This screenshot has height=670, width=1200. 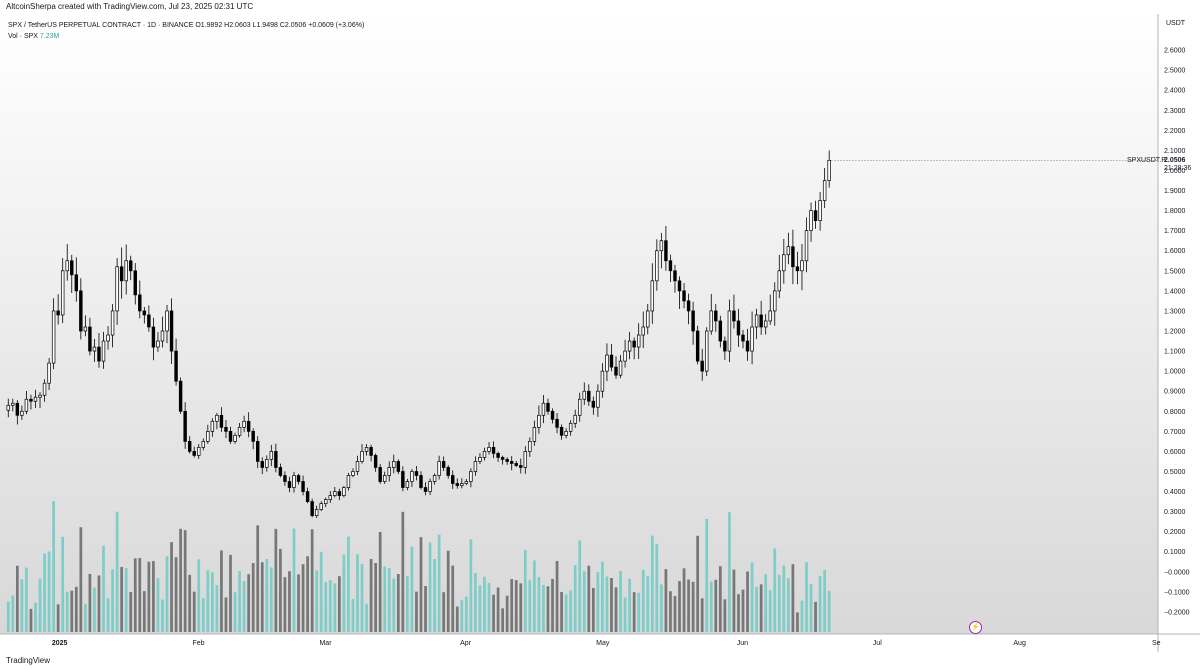 I want to click on y-tick-label: 0.5000, so click(x=1175, y=472).